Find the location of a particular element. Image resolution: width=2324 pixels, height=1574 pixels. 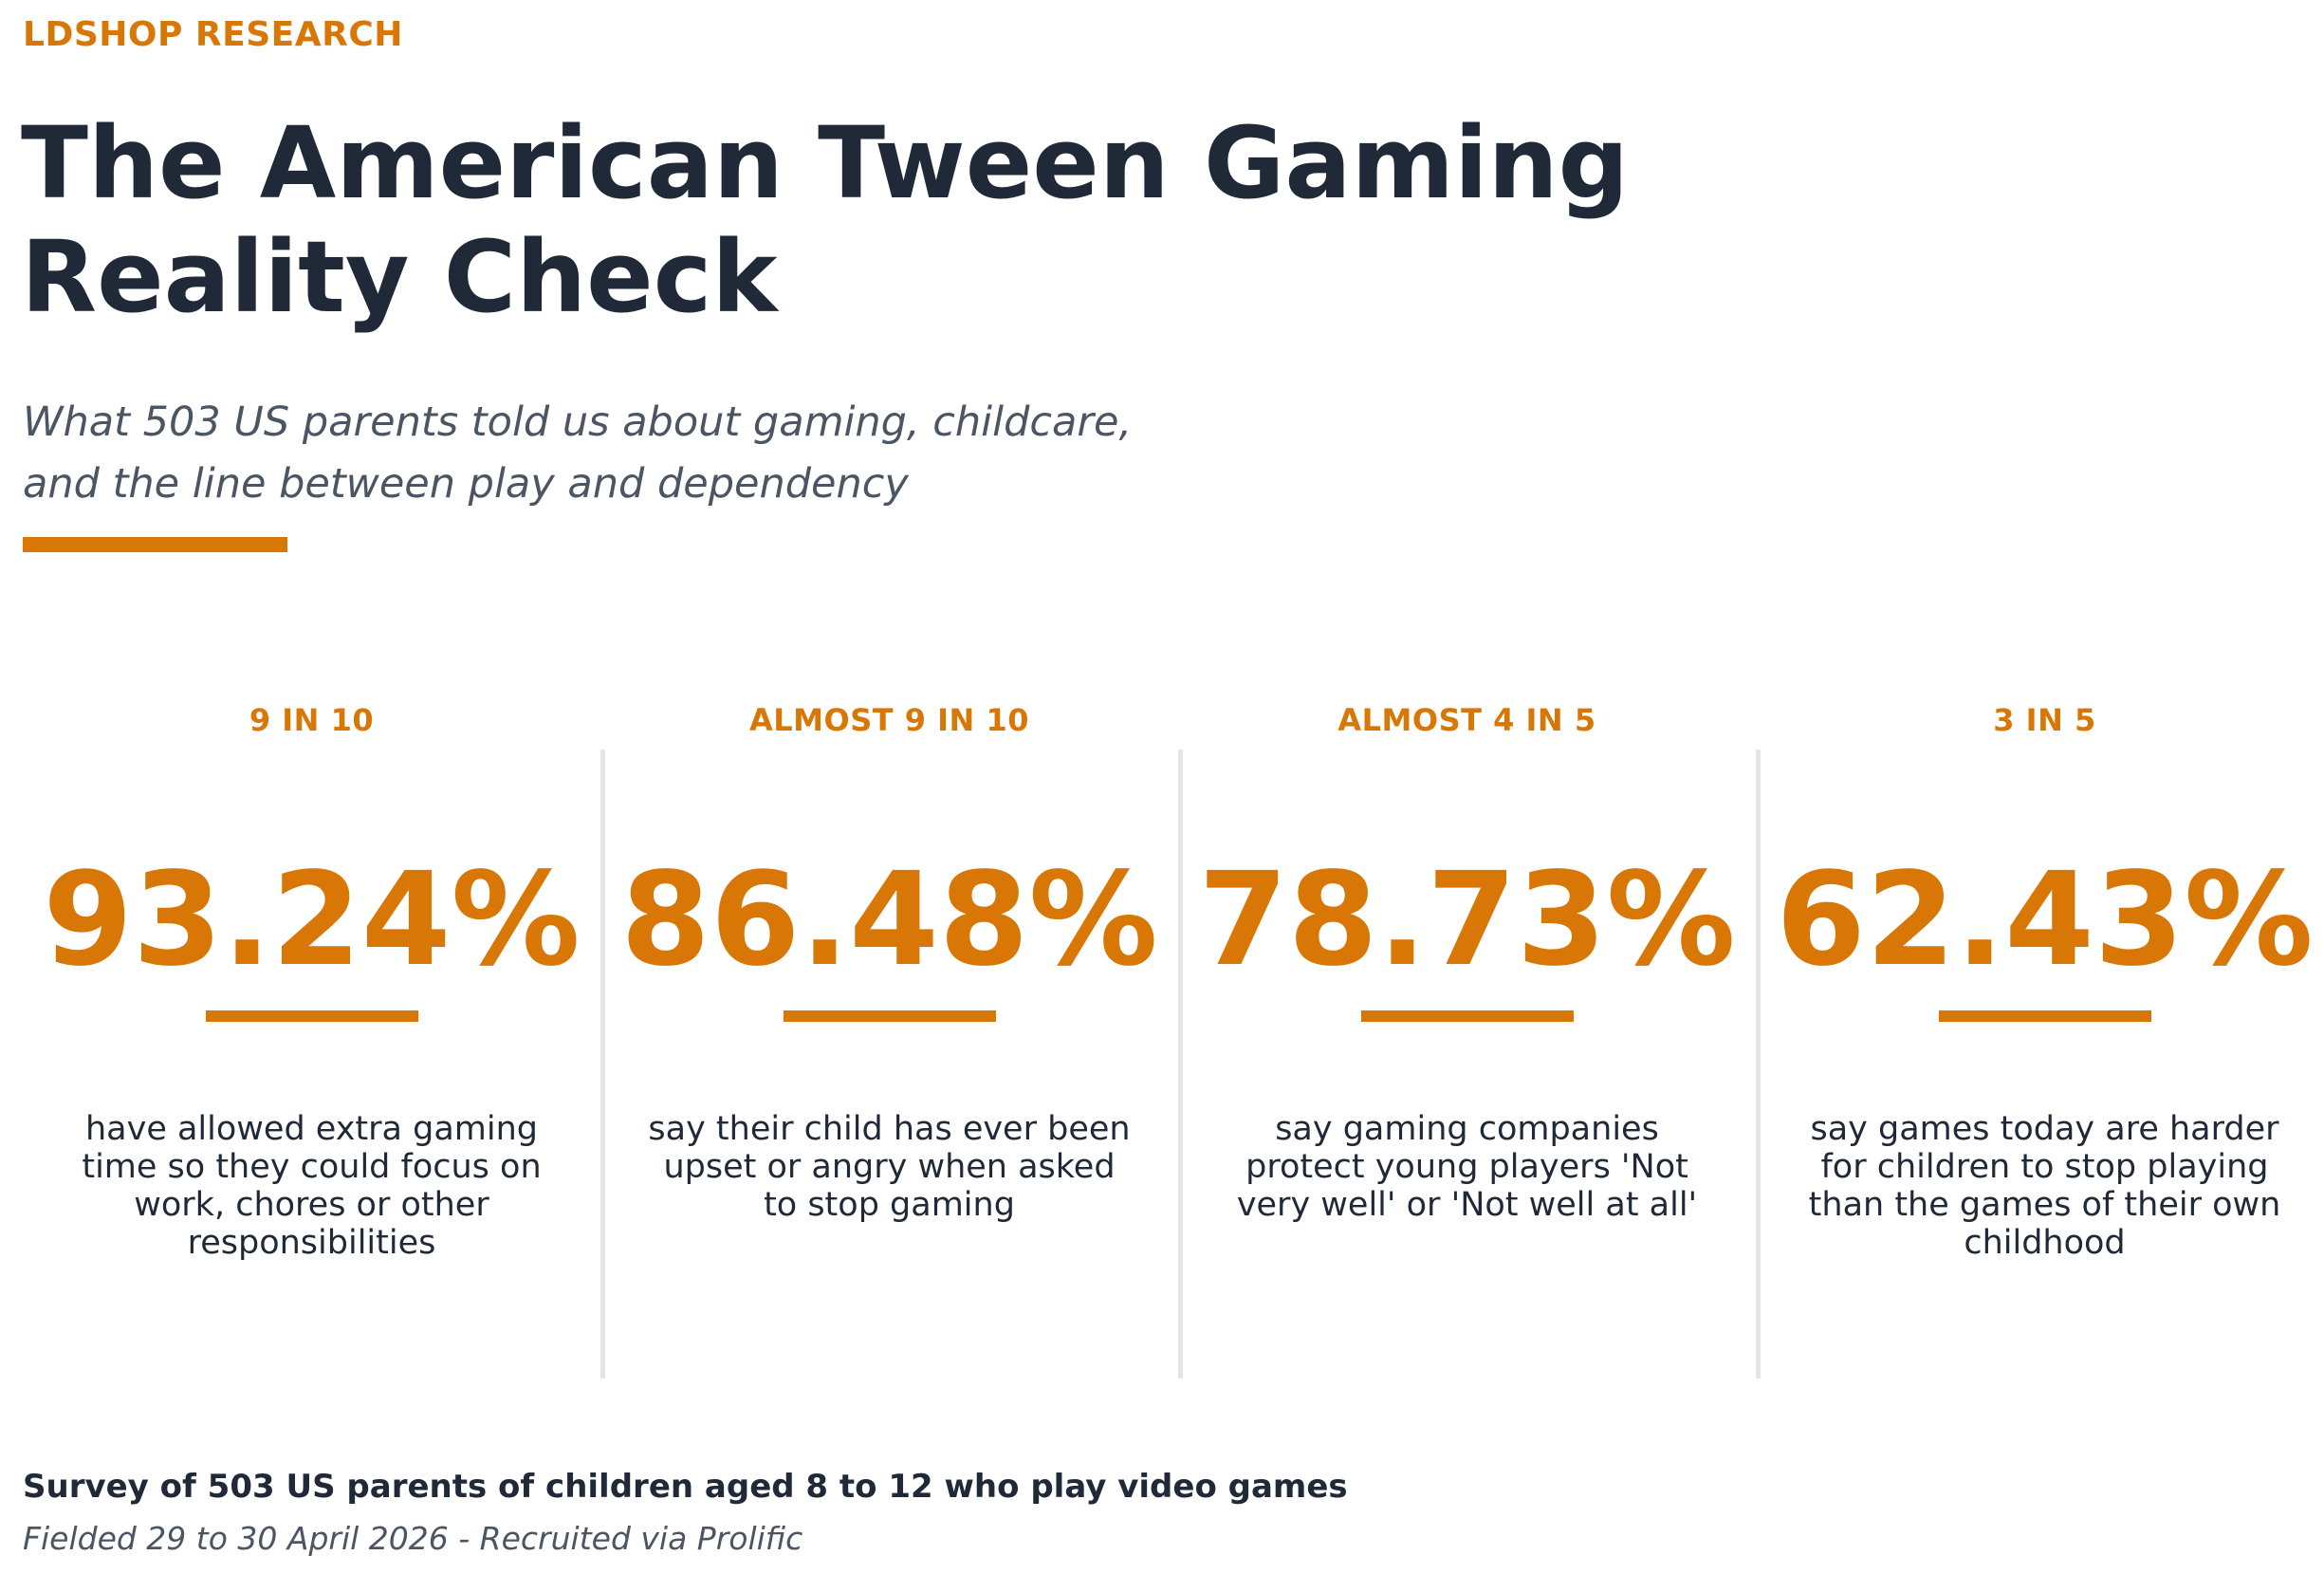

accent-bar is located at coordinates (155, 544).